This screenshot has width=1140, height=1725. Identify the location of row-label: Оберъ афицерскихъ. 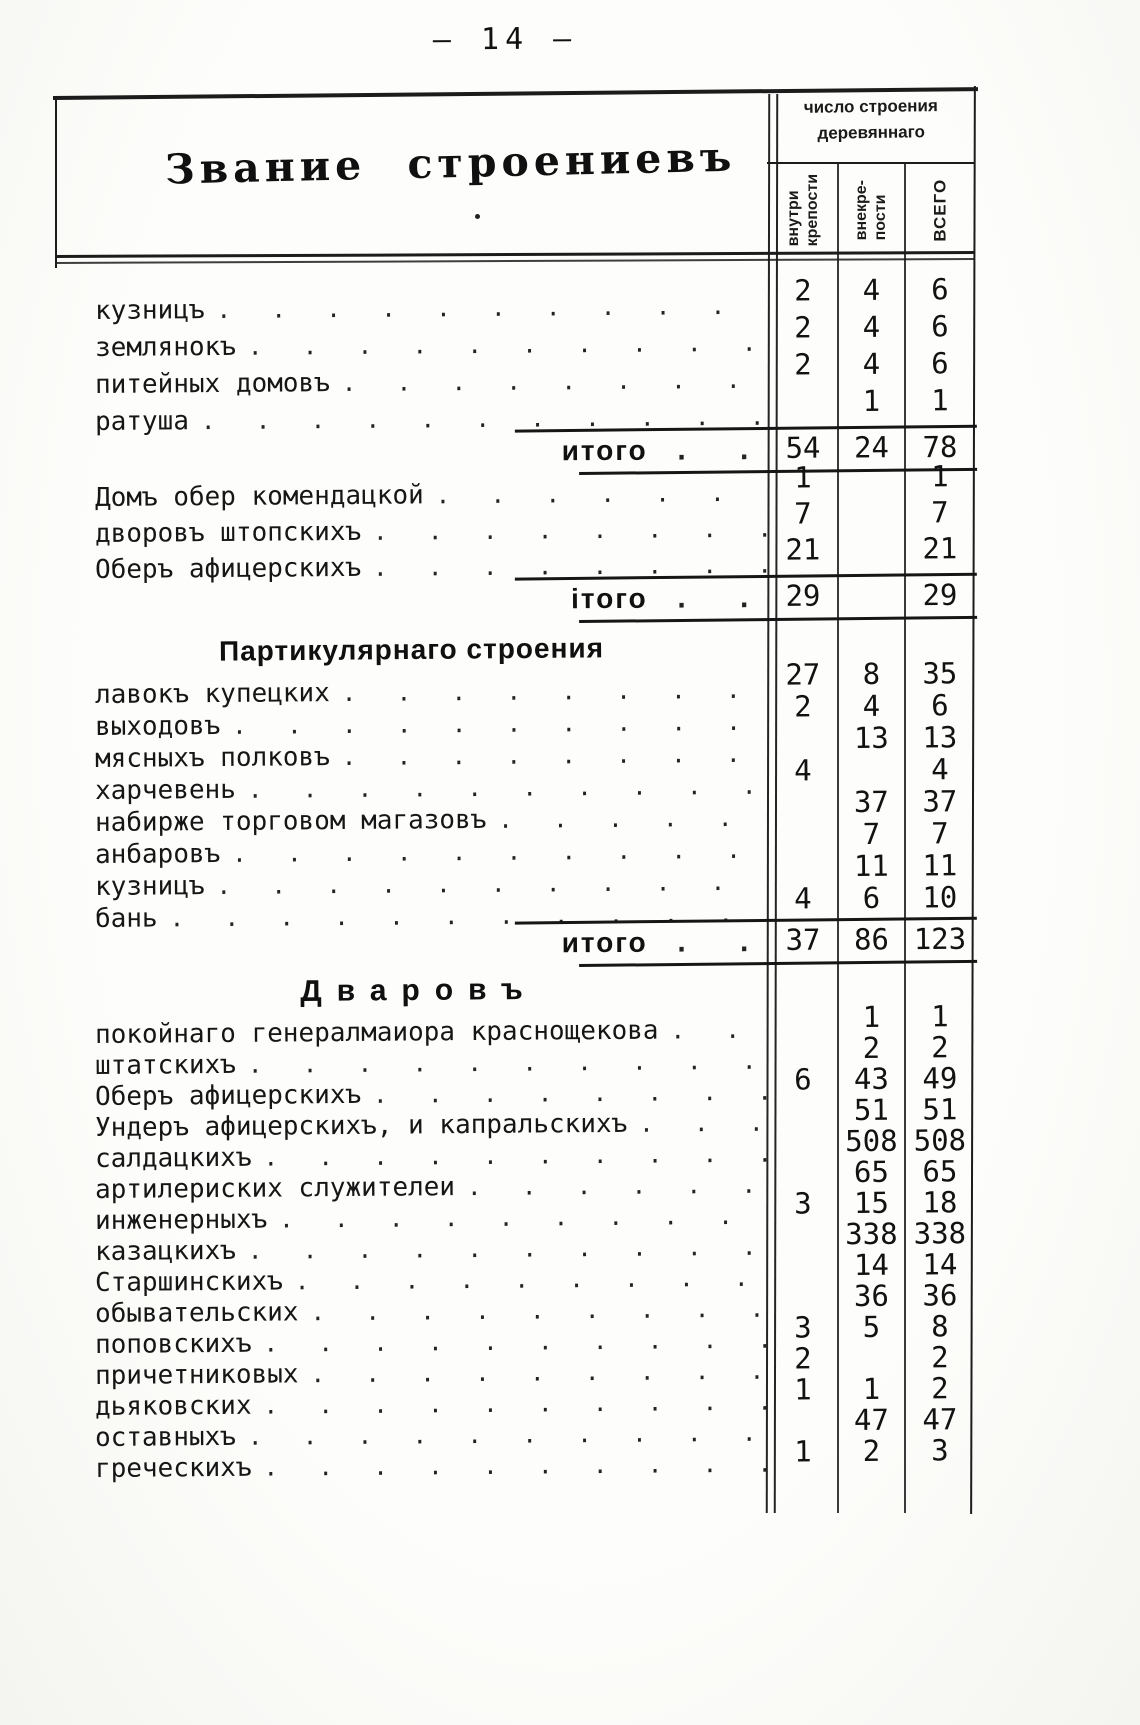
(228, 1095).